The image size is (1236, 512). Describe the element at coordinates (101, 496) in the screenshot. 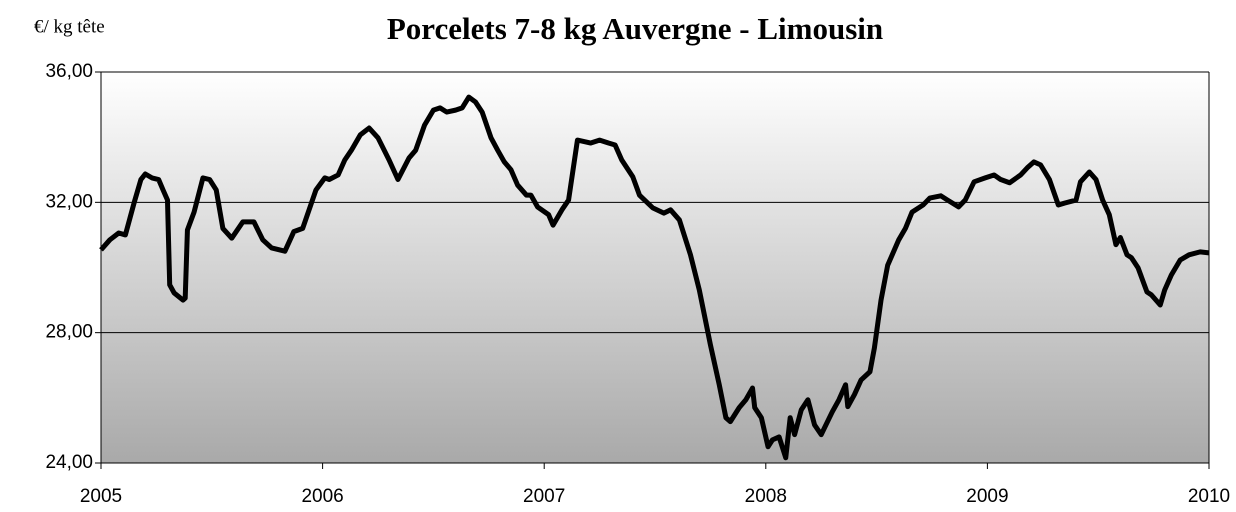

I see `x-tick-label: 2005` at that location.